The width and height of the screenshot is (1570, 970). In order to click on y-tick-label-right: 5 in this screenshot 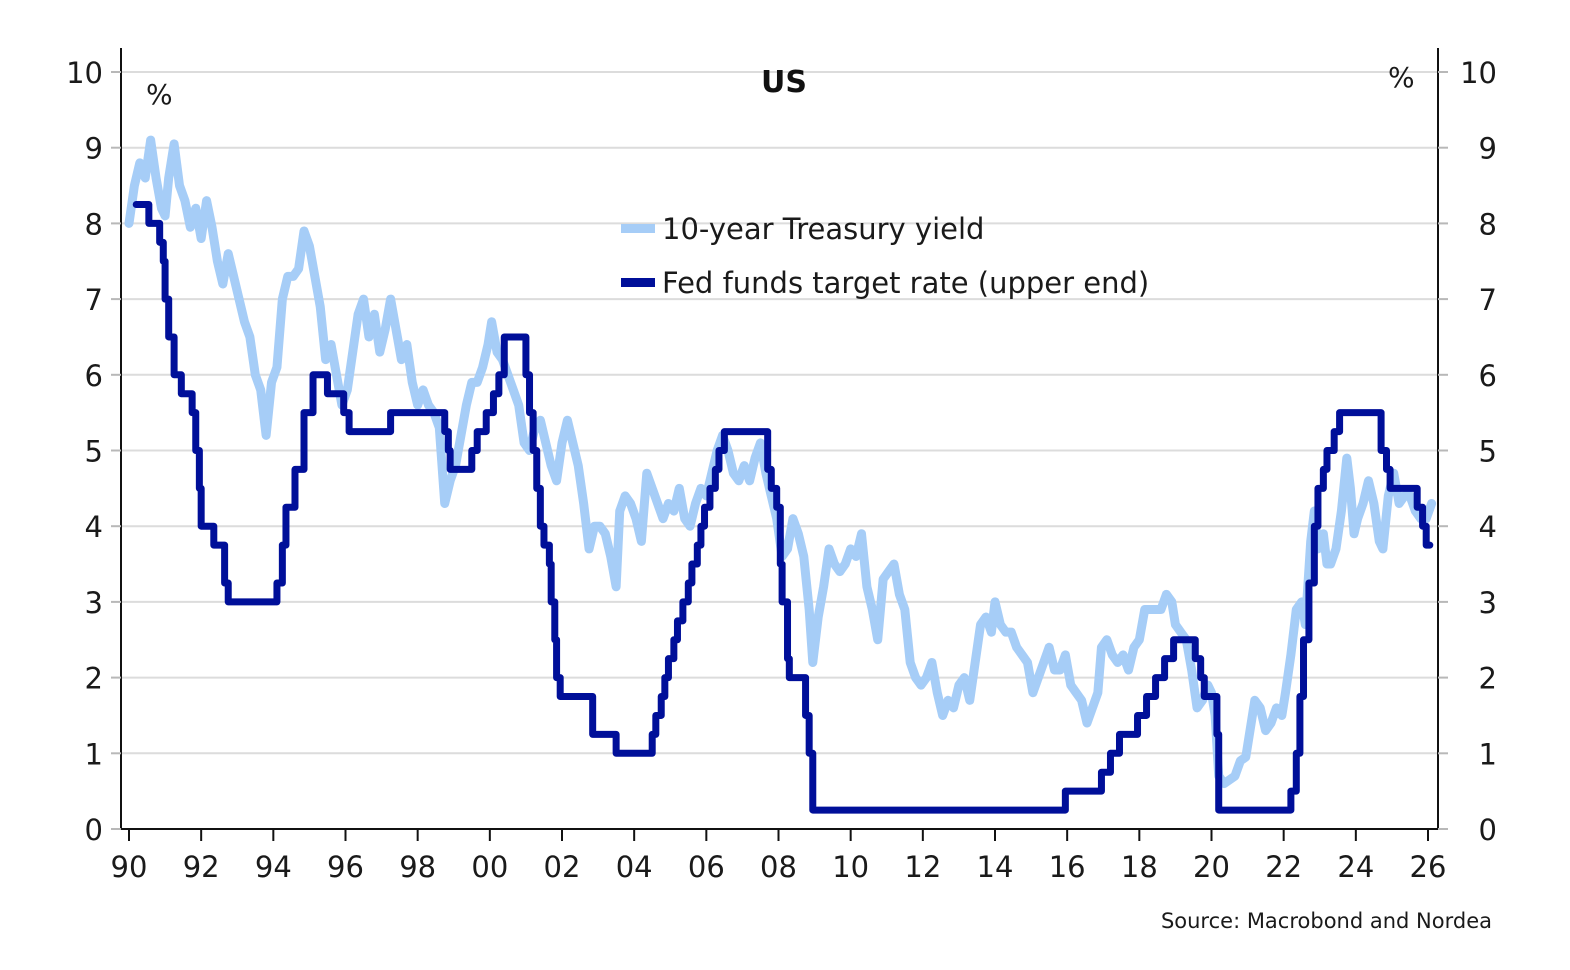, I will do `click(1488, 452)`.